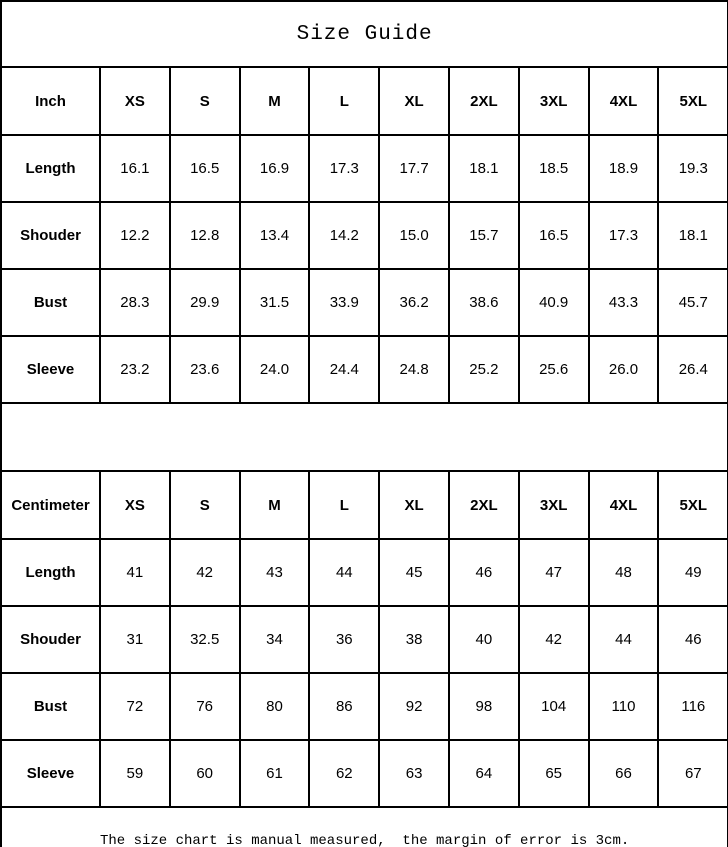 This screenshot has height=847, width=728. Describe the element at coordinates (623, 773) in the screenshot. I see `cell-value: 66` at that location.